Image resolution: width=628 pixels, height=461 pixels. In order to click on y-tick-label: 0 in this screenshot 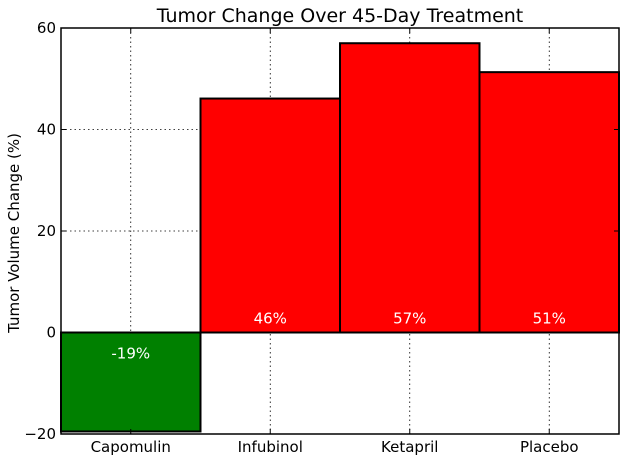, I will do `click(51, 333)`.